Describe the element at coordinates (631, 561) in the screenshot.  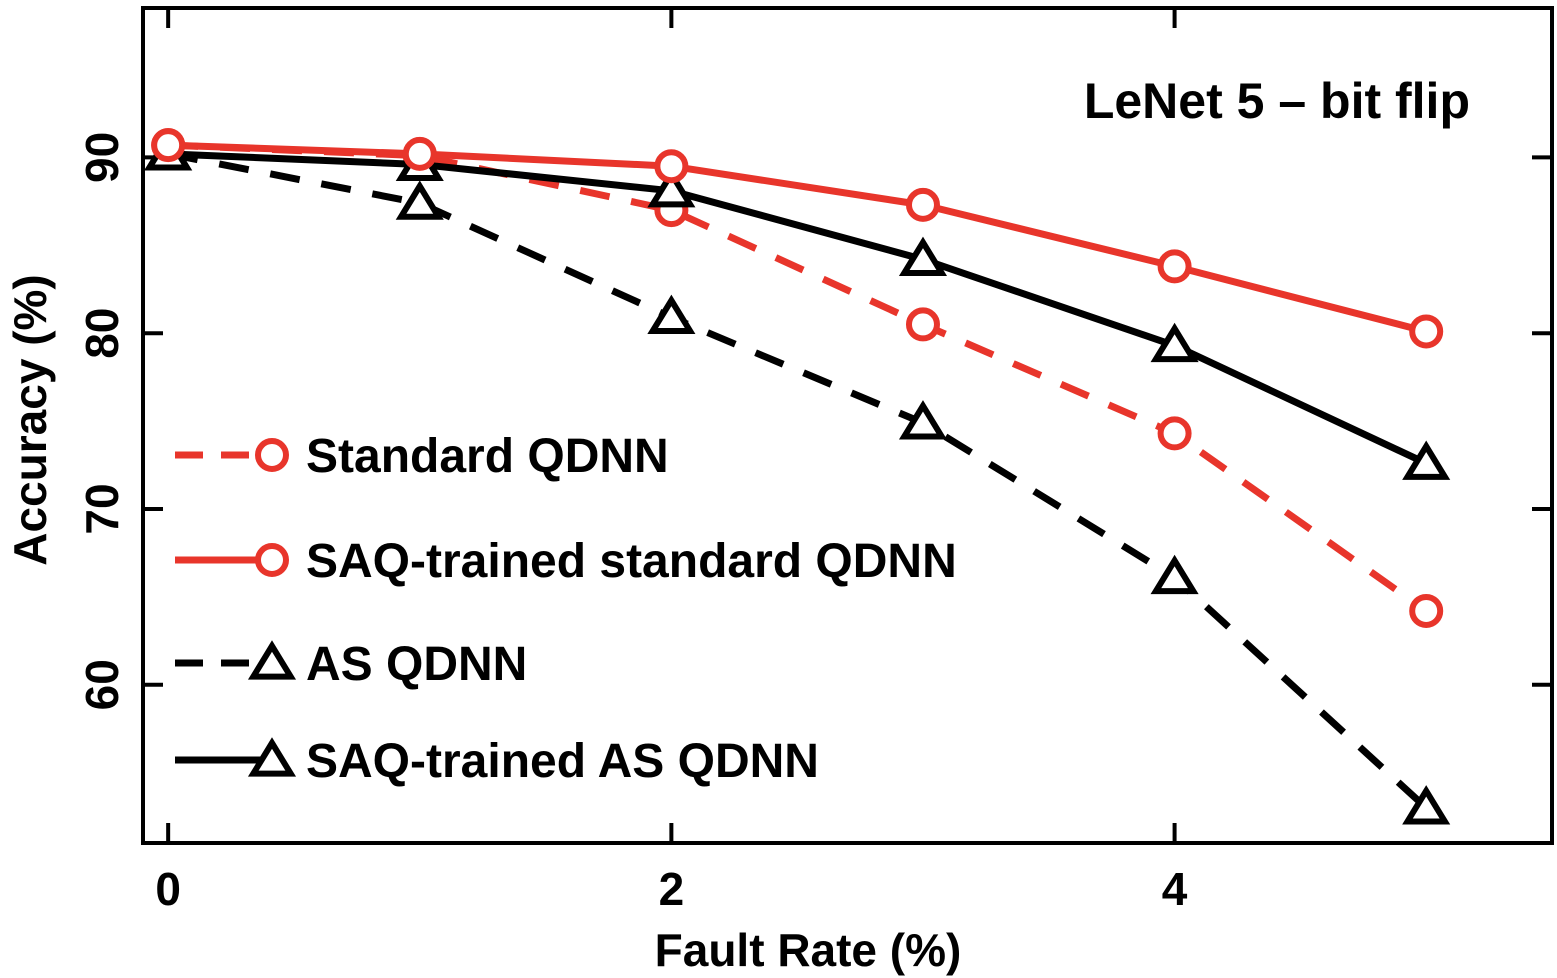
I see `legend-label: SAQ-trained standard QDNN` at that location.